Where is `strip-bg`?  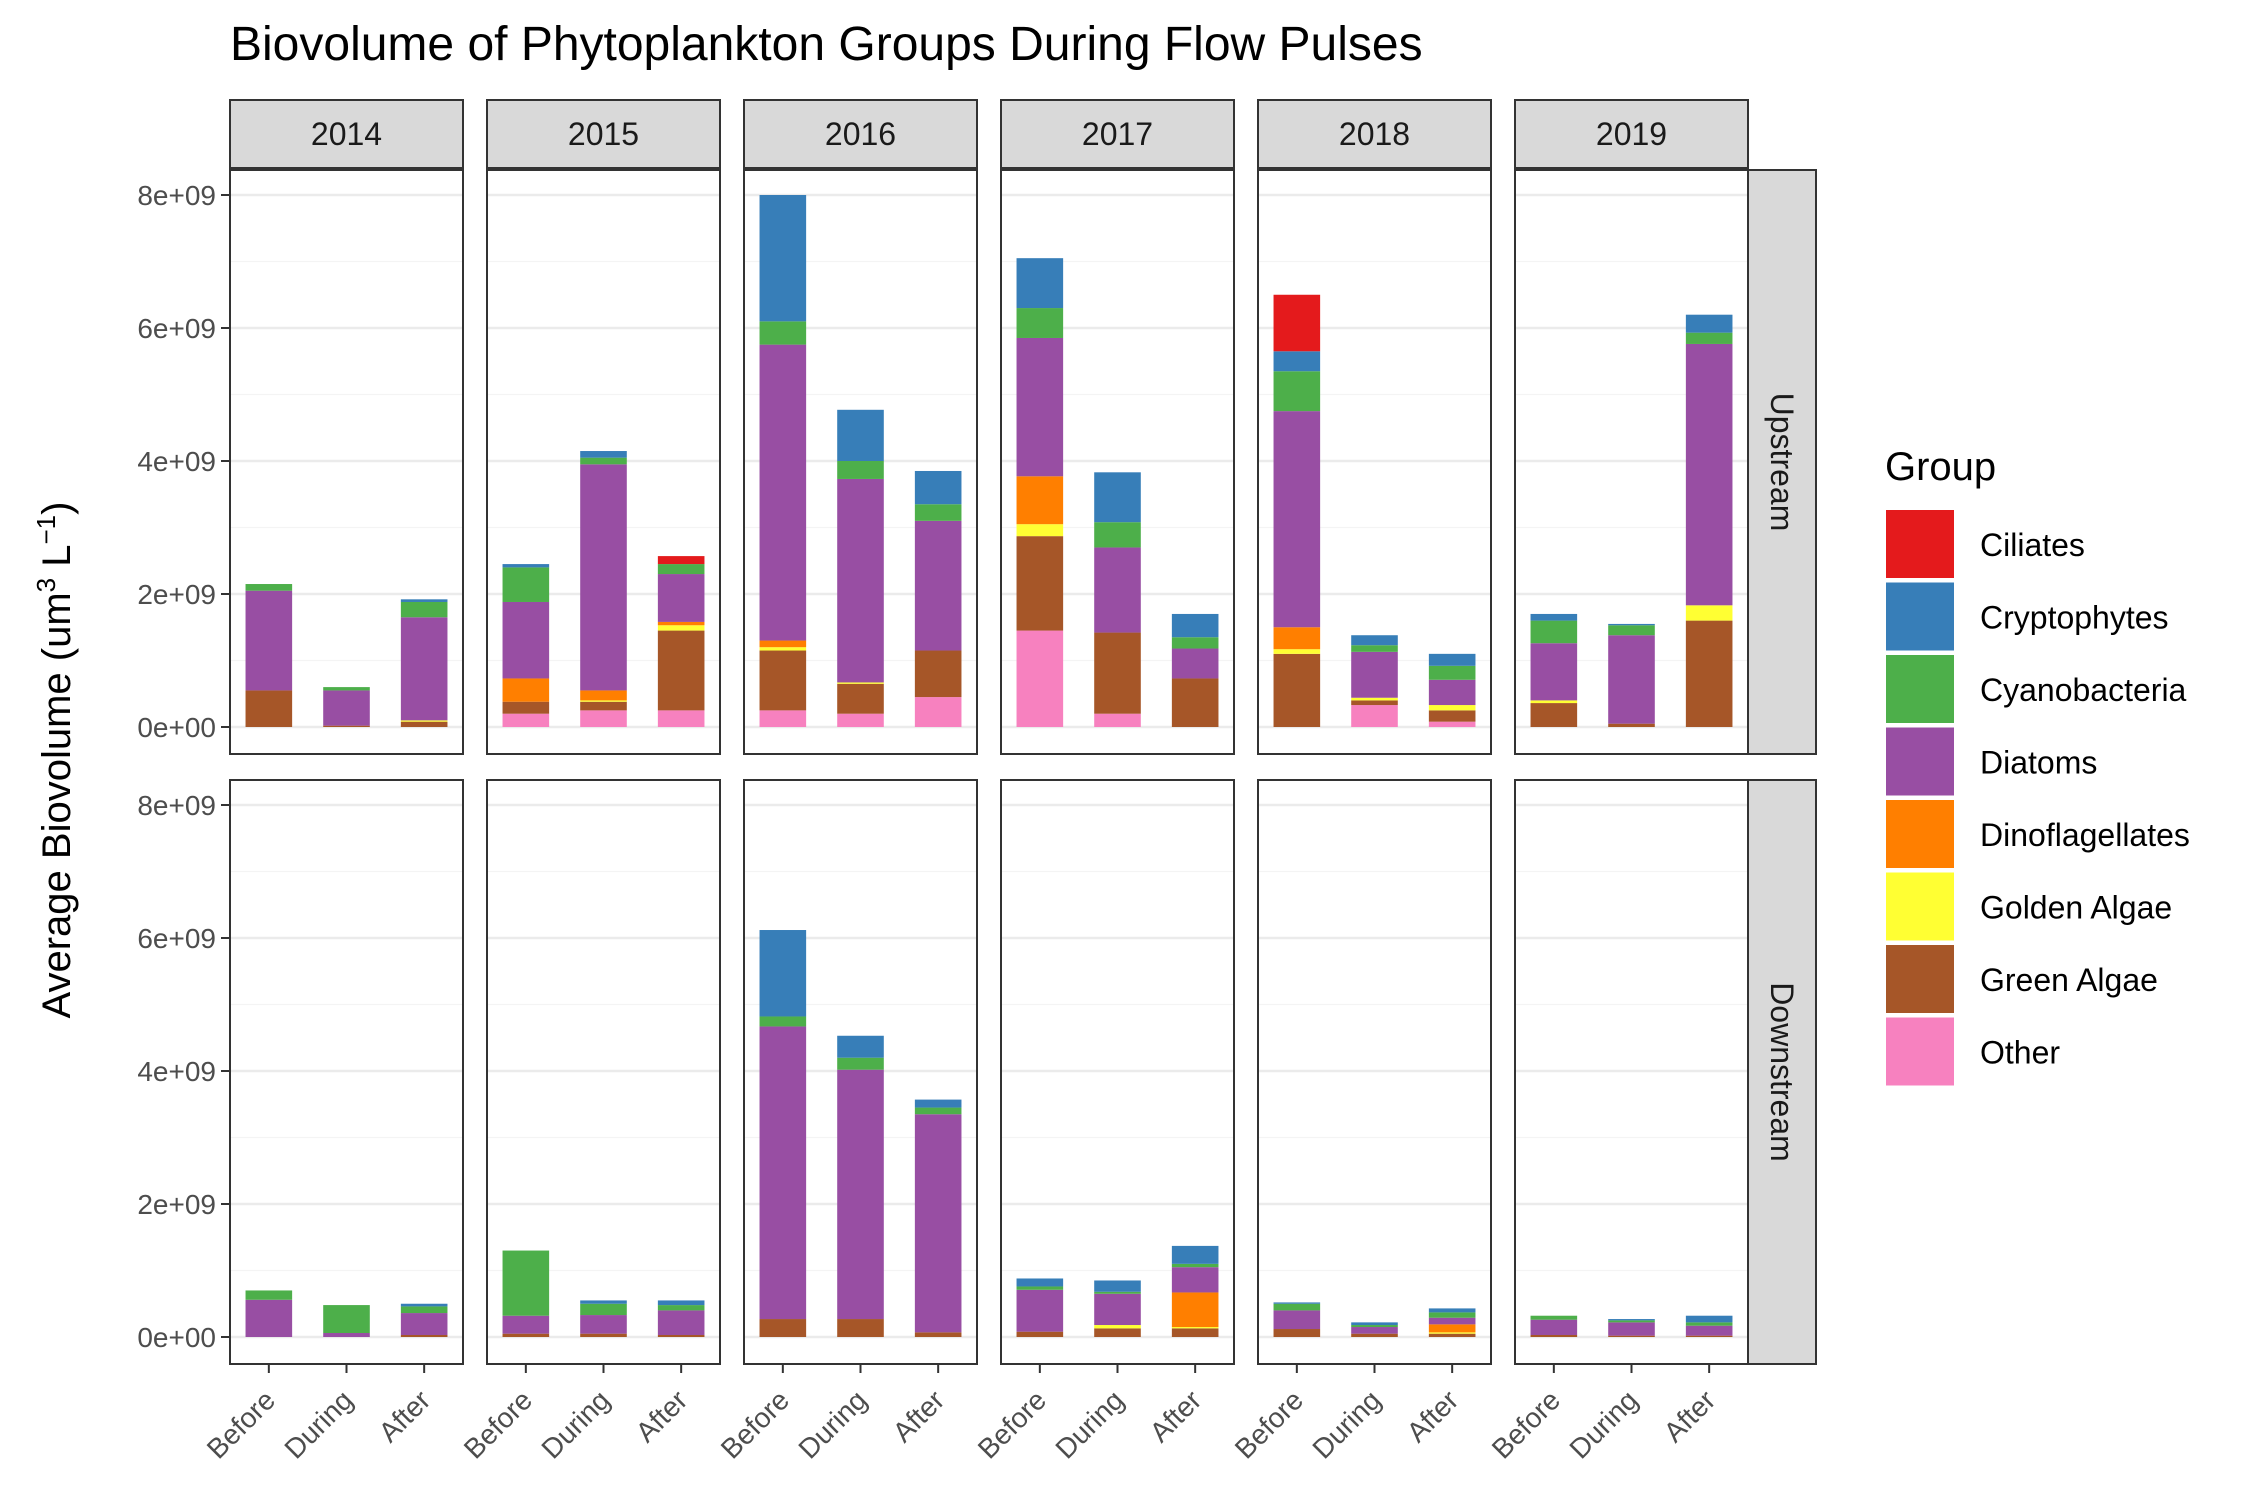 strip-bg is located at coordinates (1631, 134).